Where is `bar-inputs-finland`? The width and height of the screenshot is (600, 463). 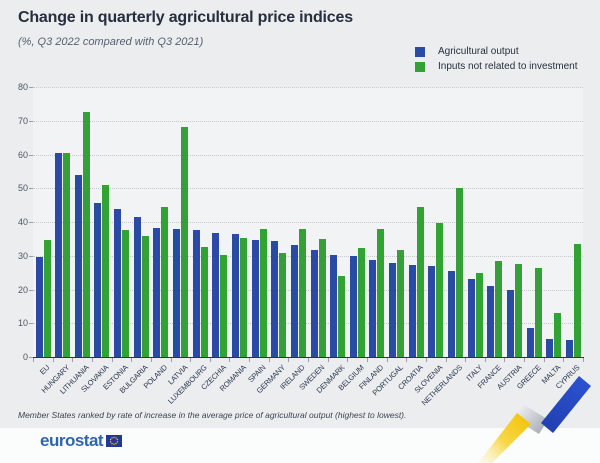
bar-inputs-finland is located at coordinates (381, 293).